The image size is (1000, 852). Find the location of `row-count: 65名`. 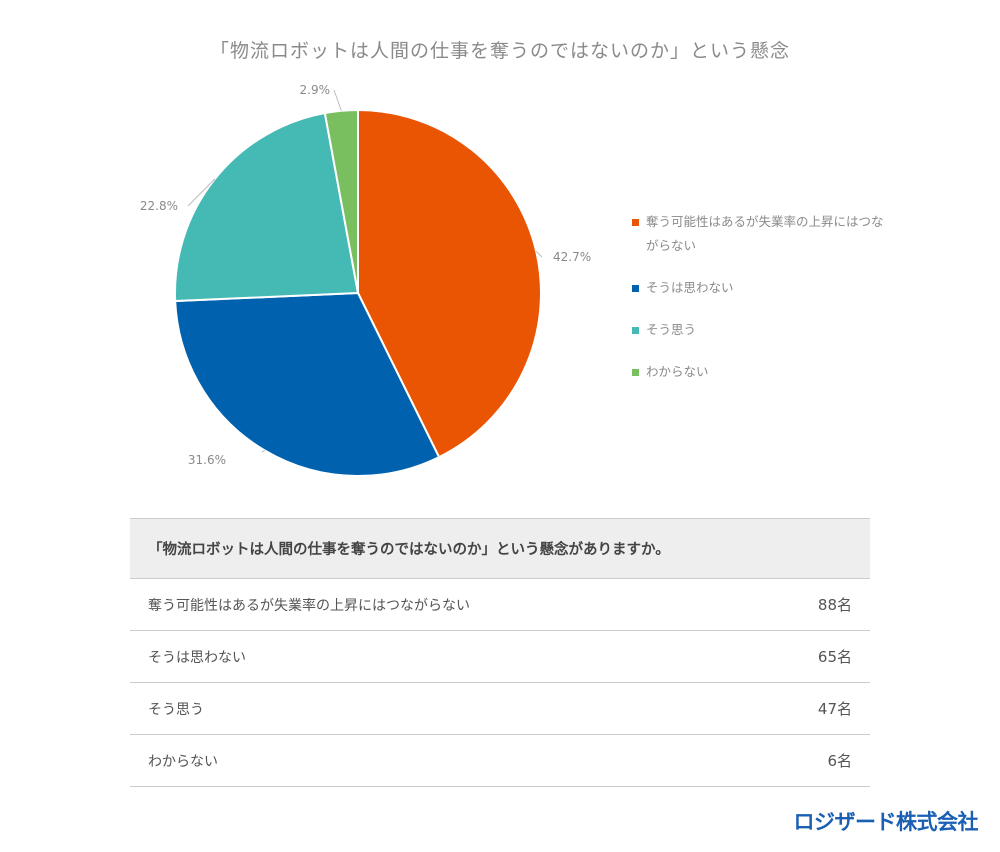

row-count: 65名 is located at coordinates (809, 656).